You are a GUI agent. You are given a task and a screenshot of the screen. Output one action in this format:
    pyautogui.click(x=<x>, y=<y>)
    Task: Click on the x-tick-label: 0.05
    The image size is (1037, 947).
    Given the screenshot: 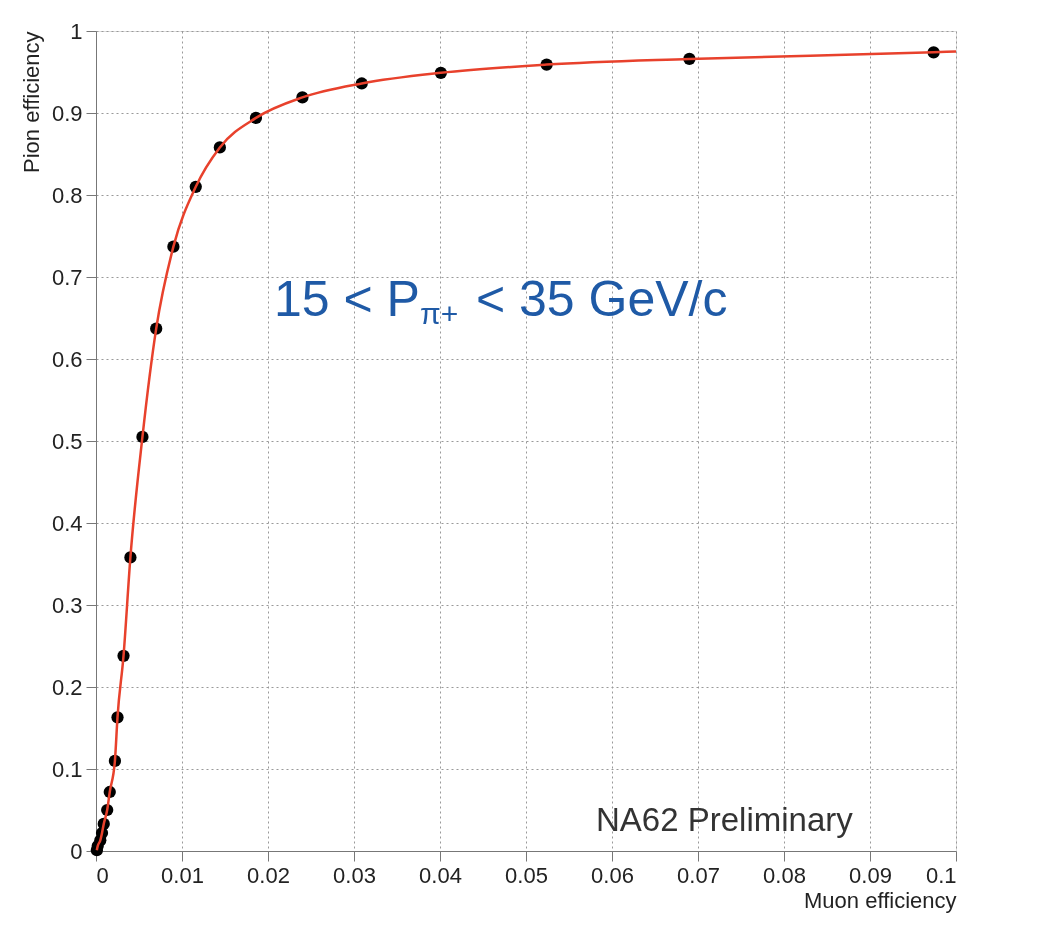 What is the action you would take?
    pyautogui.click(x=526, y=875)
    